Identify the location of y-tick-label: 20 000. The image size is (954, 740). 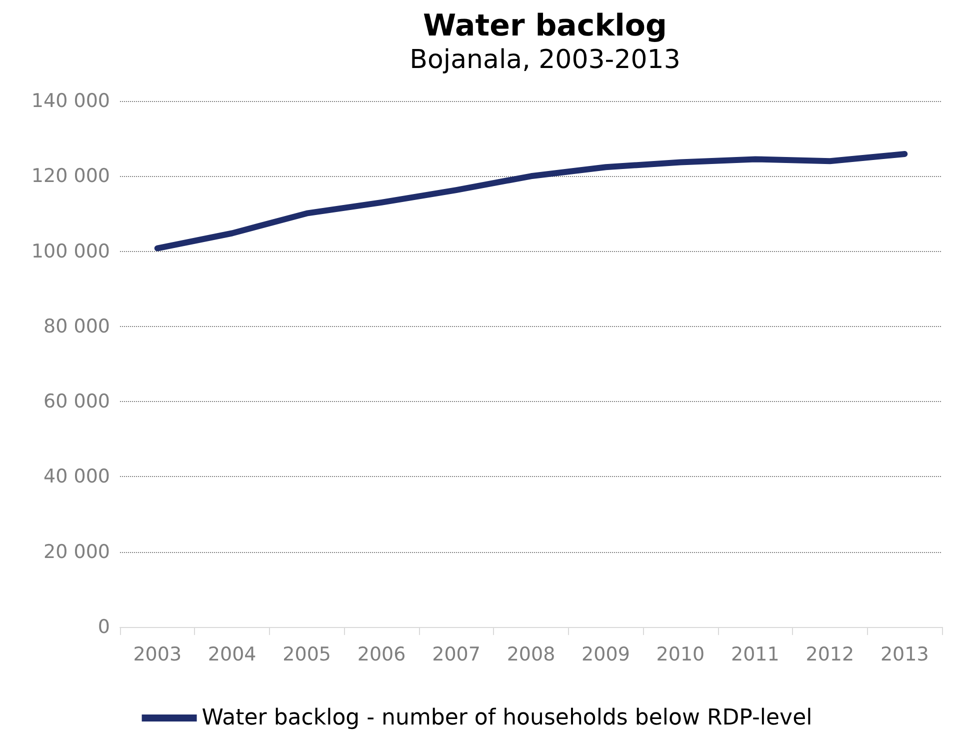
(77, 551).